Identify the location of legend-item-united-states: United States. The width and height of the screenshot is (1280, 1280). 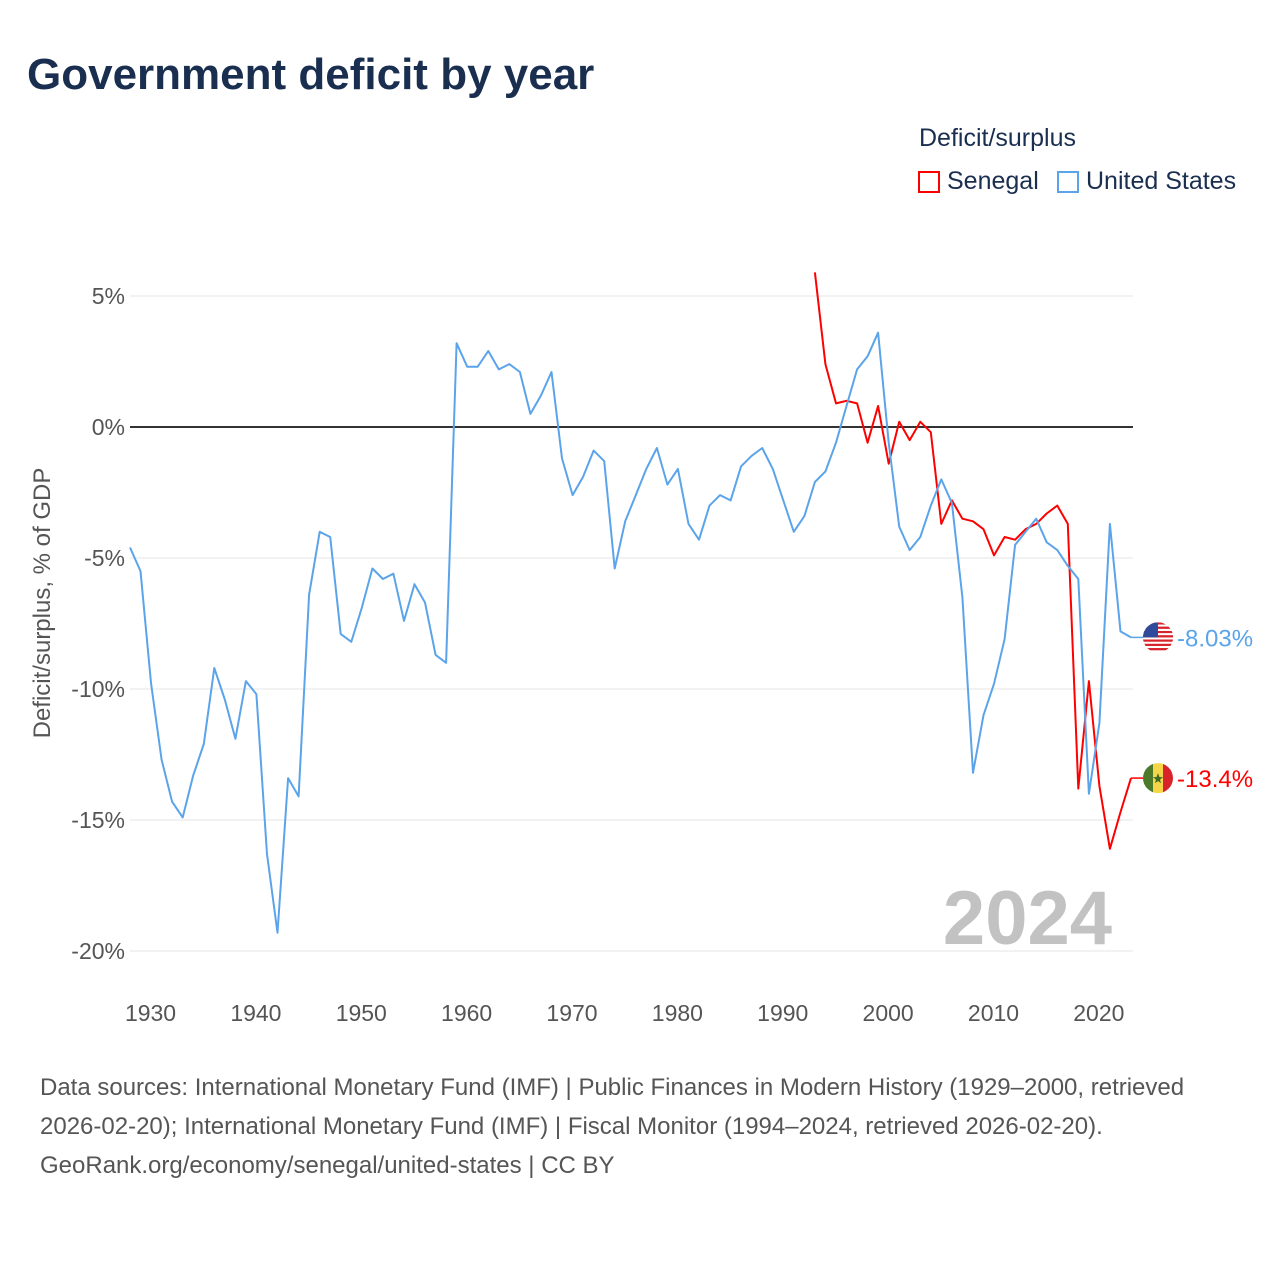
(1146, 181).